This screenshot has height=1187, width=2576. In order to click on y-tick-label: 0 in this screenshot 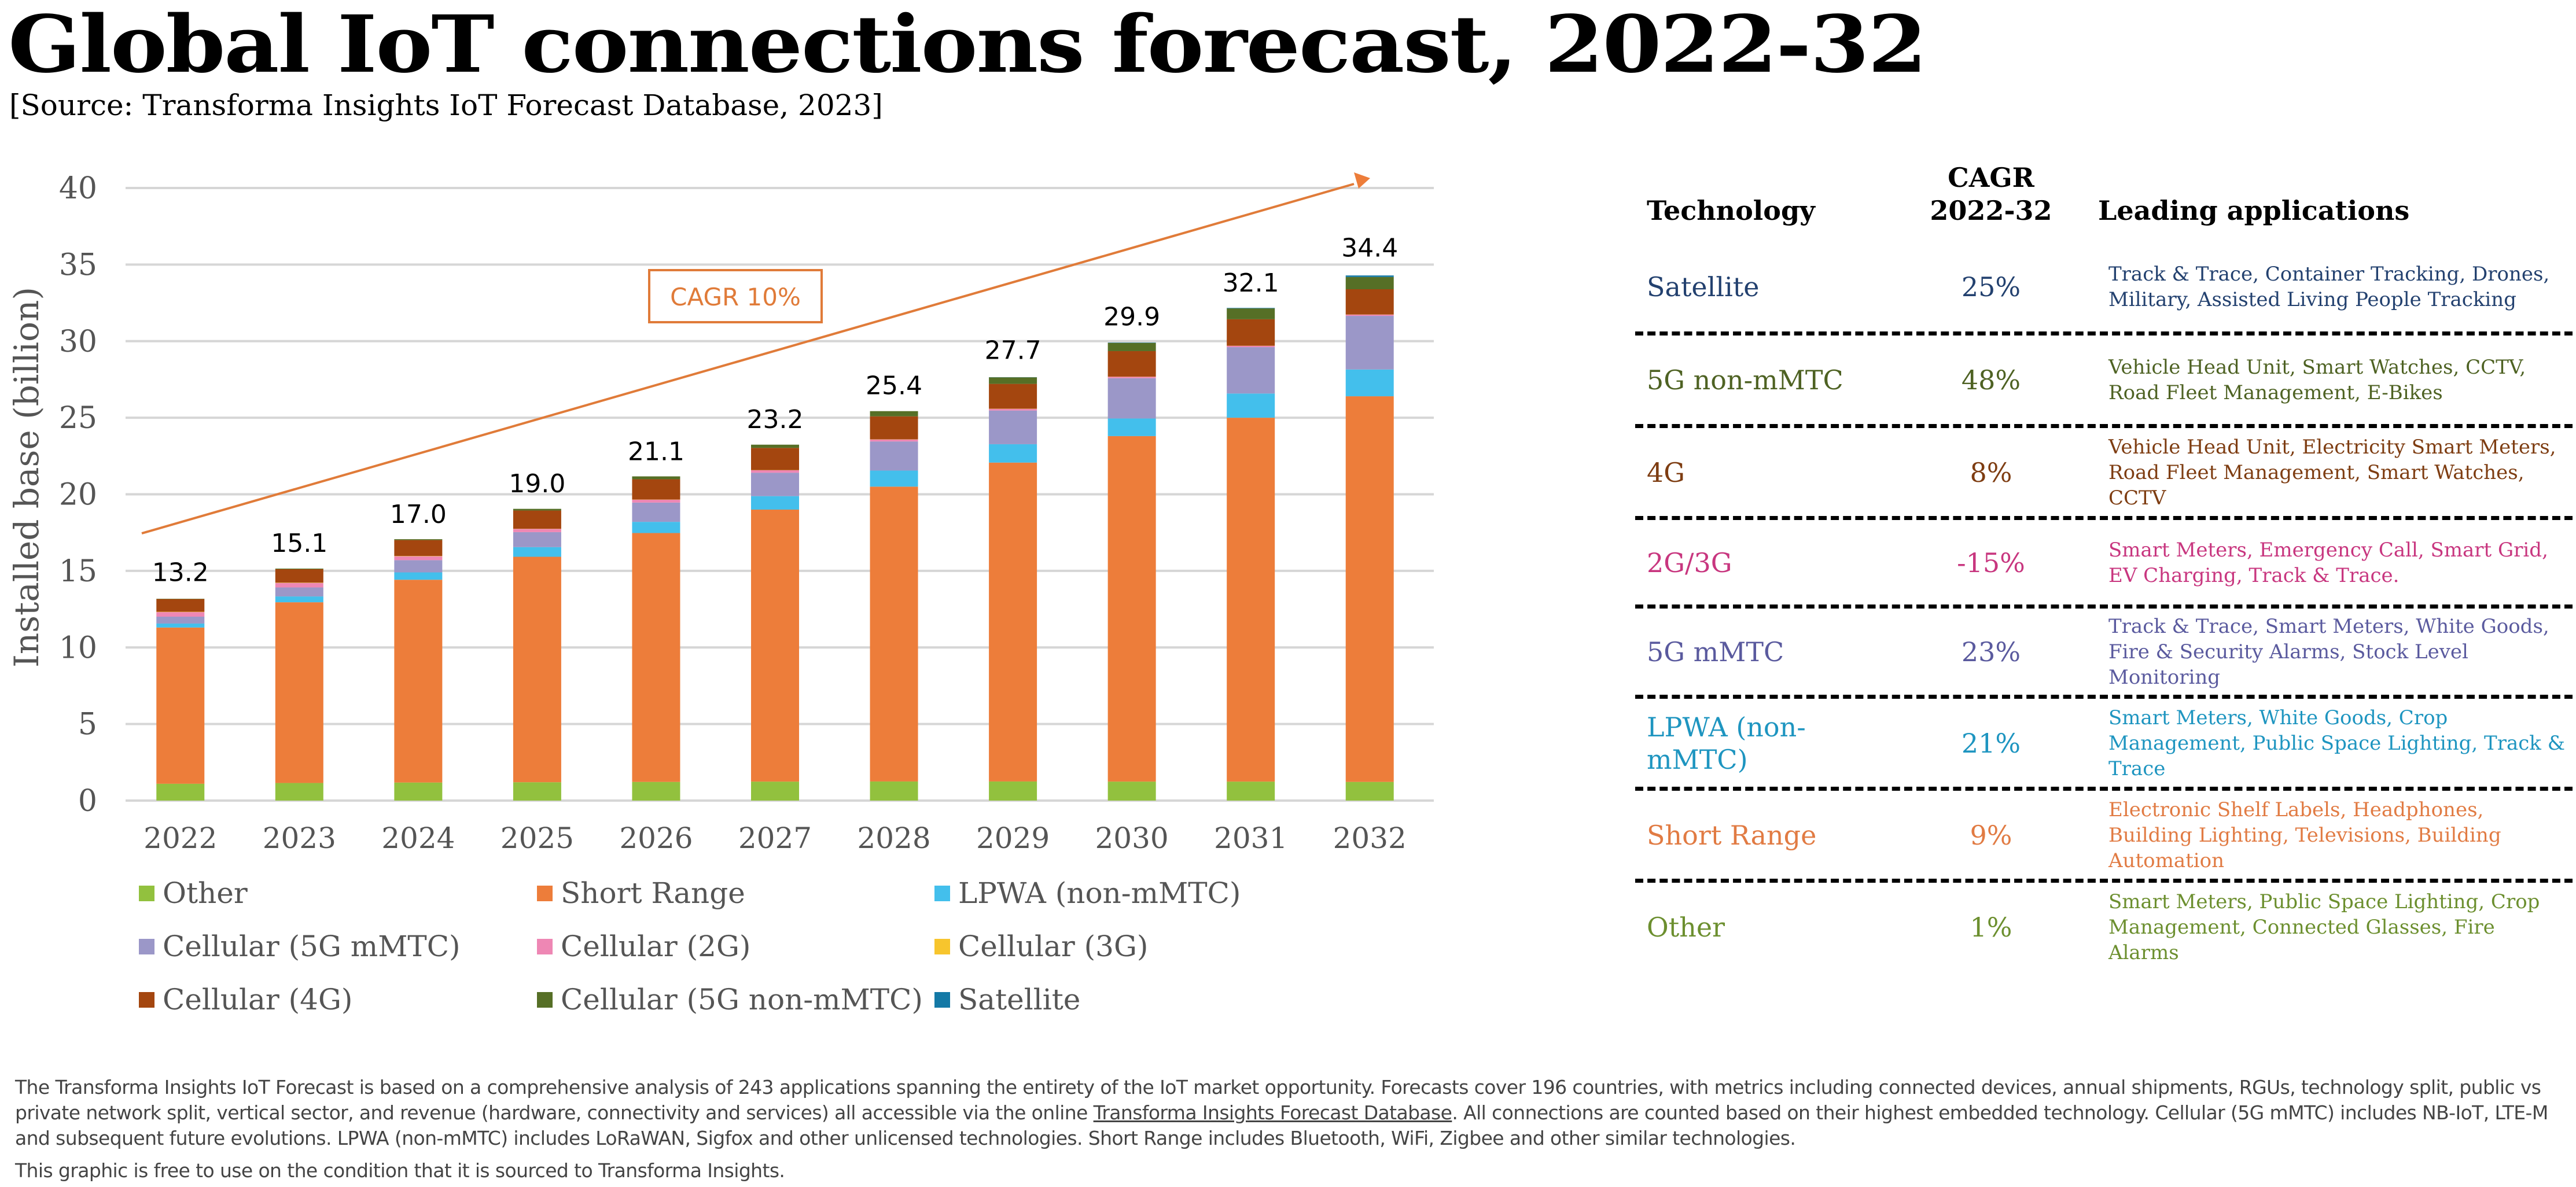, I will do `click(87, 801)`.